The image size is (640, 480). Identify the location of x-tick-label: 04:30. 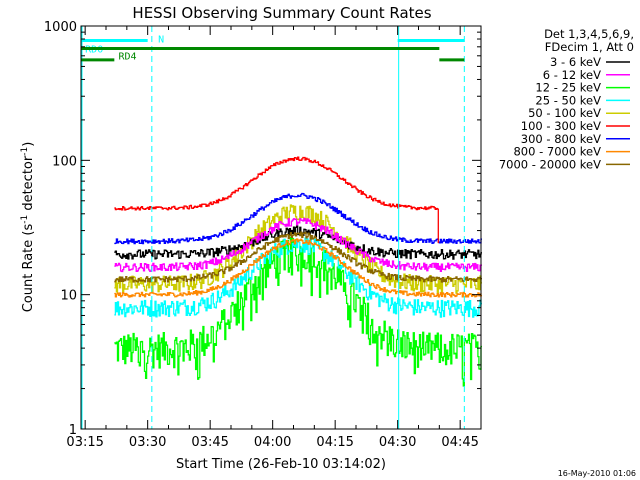
(397, 442).